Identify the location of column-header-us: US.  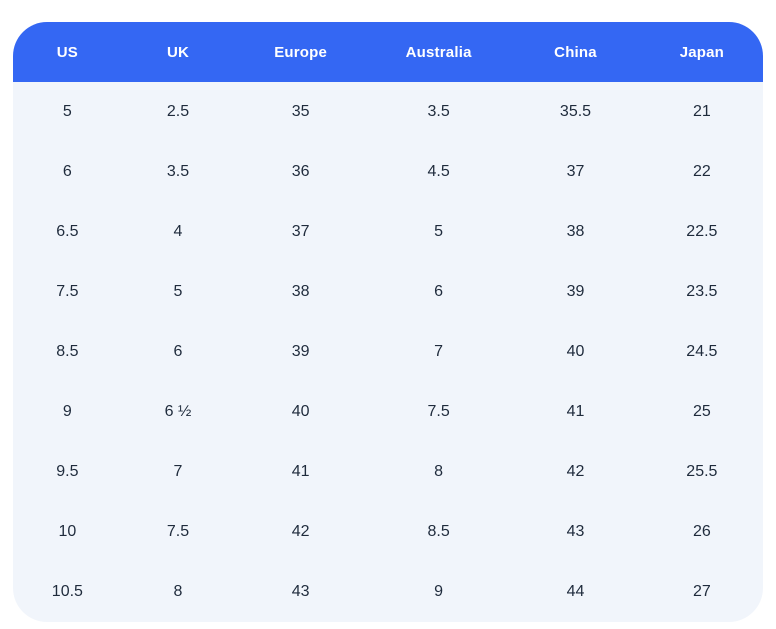
(67, 52).